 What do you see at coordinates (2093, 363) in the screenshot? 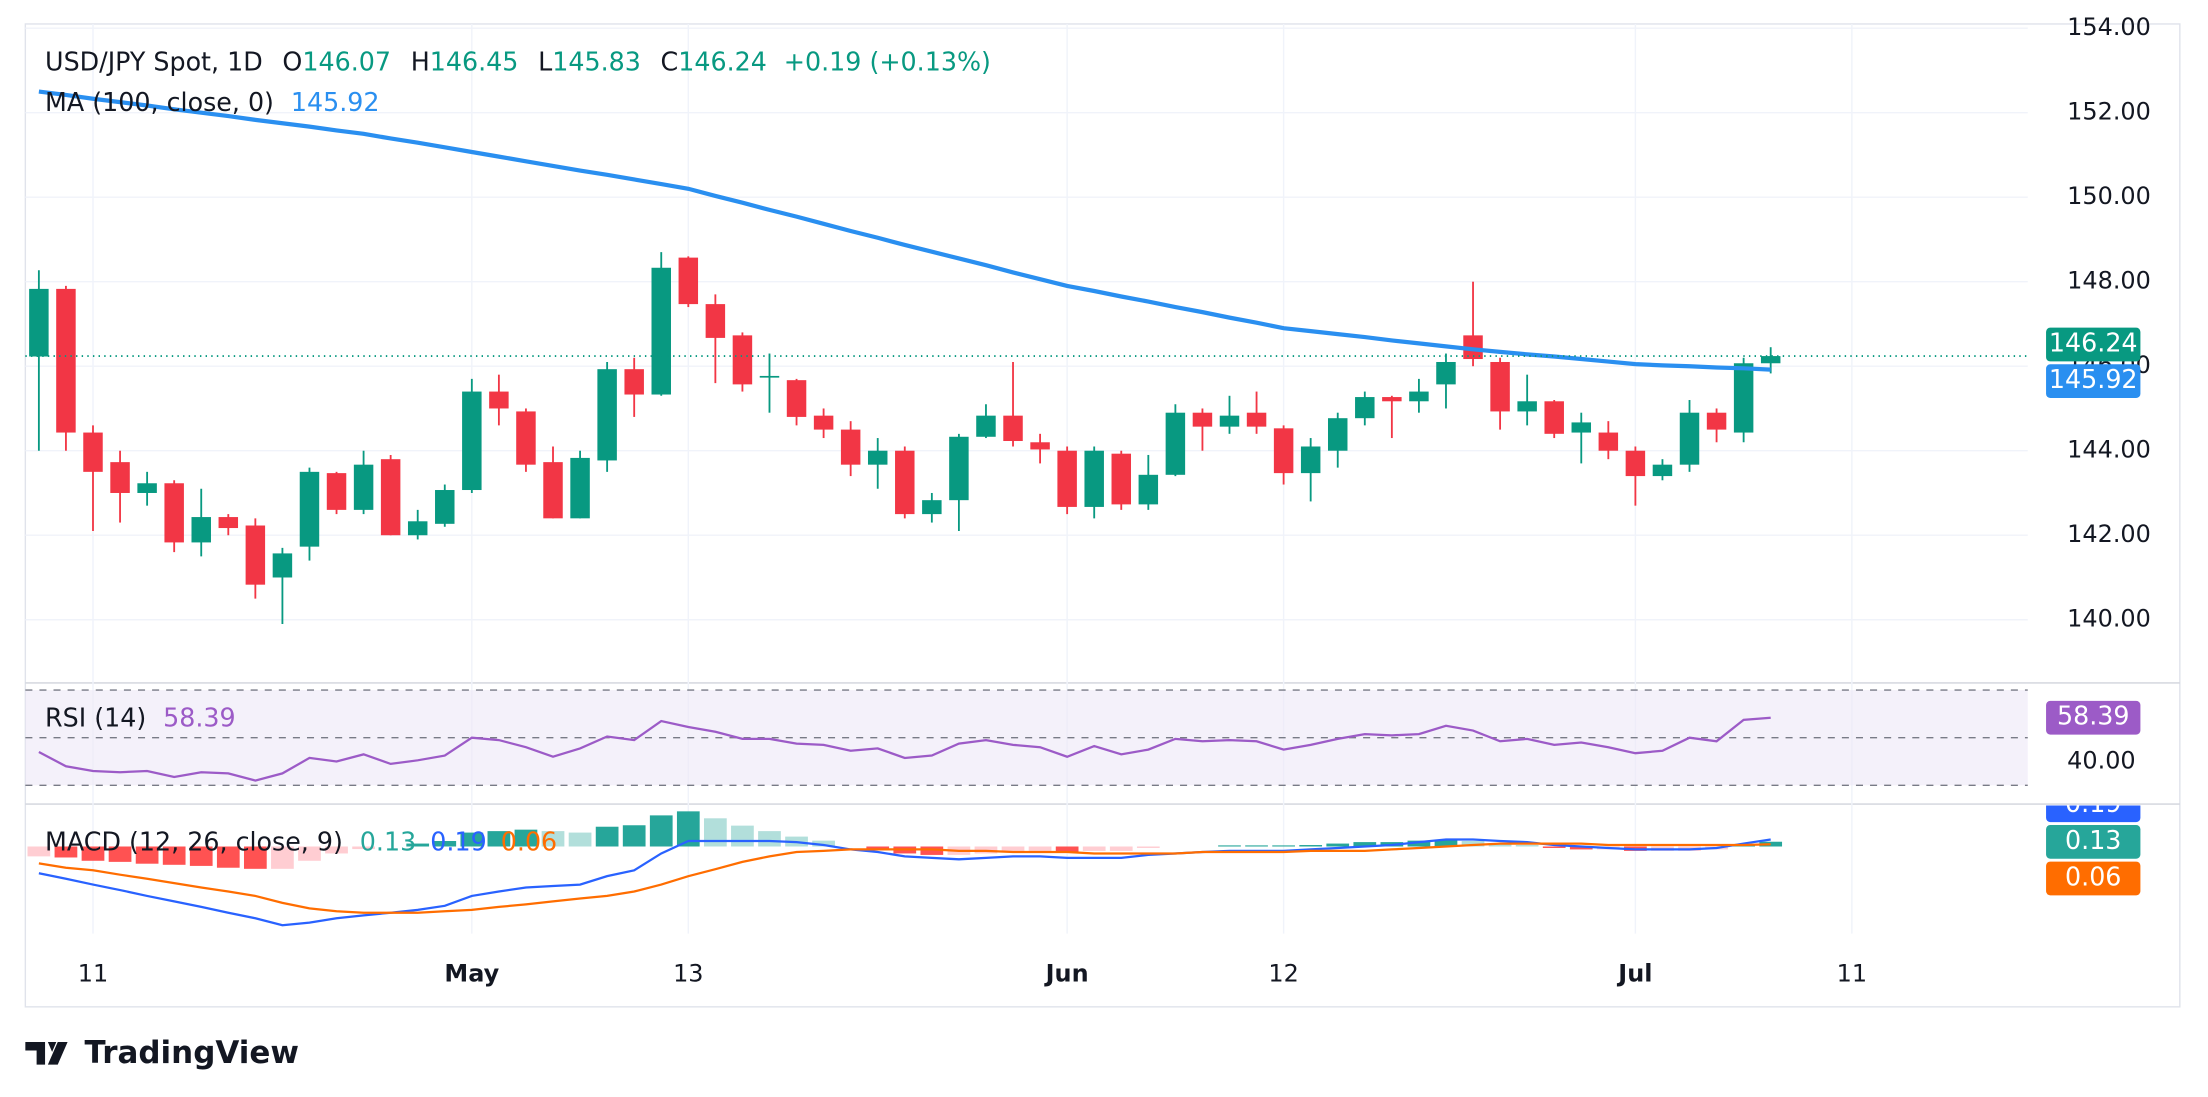
I see `price-tags: 146.24 145.92` at bounding box center [2093, 363].